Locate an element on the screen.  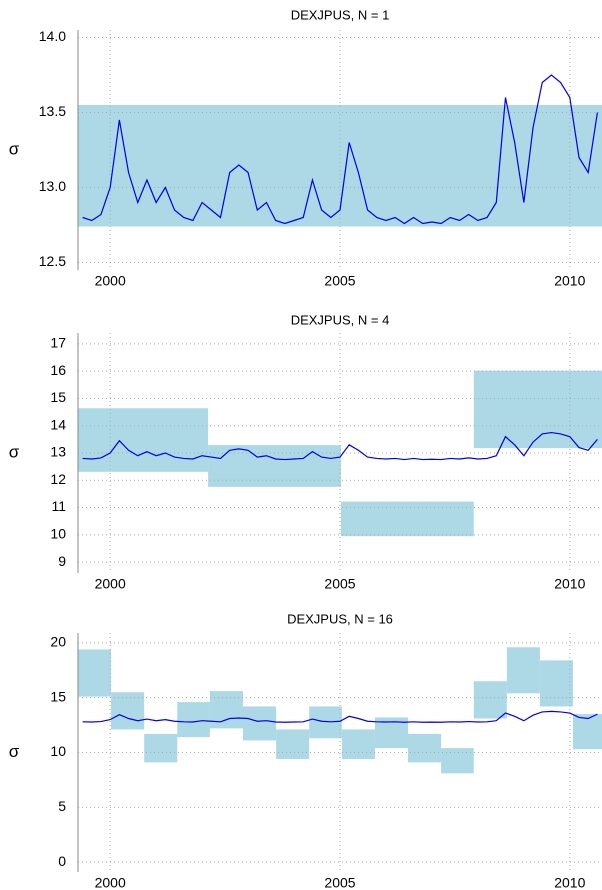
y-tick-label: 0 is located at coordinates (62, 861).